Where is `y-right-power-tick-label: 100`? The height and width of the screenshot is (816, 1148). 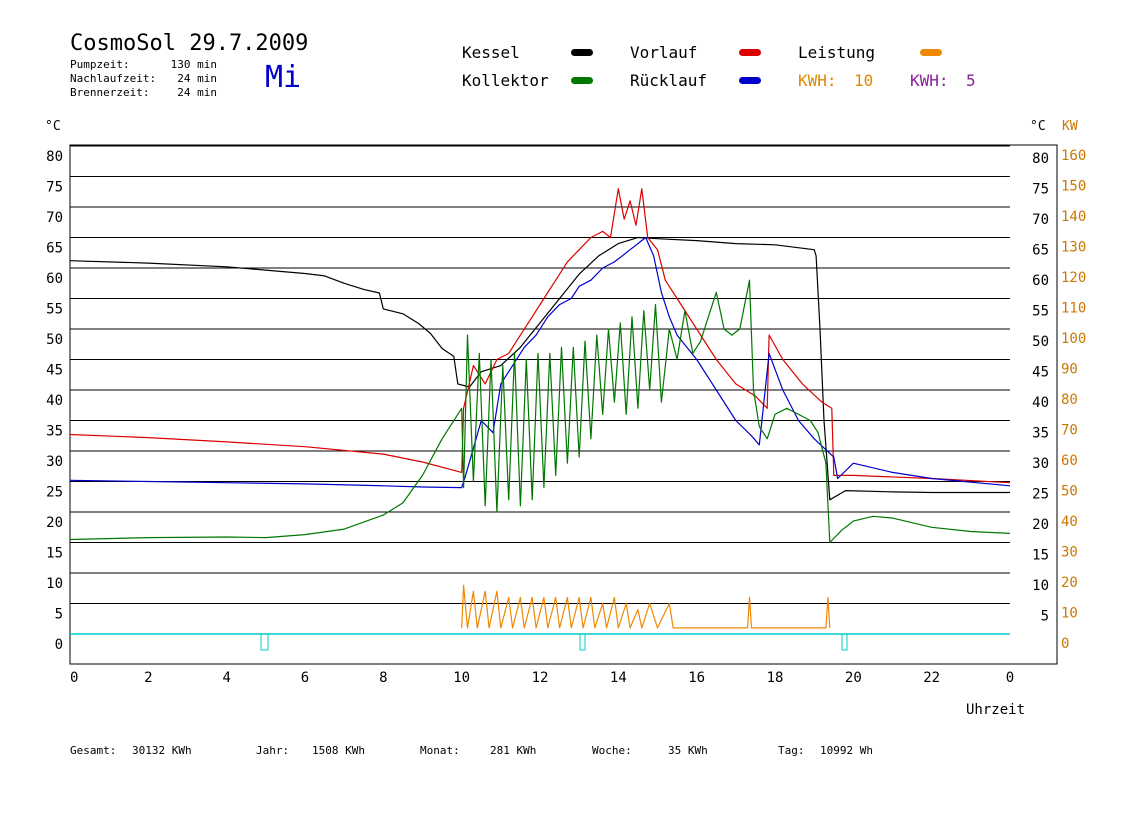 y-right-power-tick-label: 100 is located at coordinates (1073, 339).